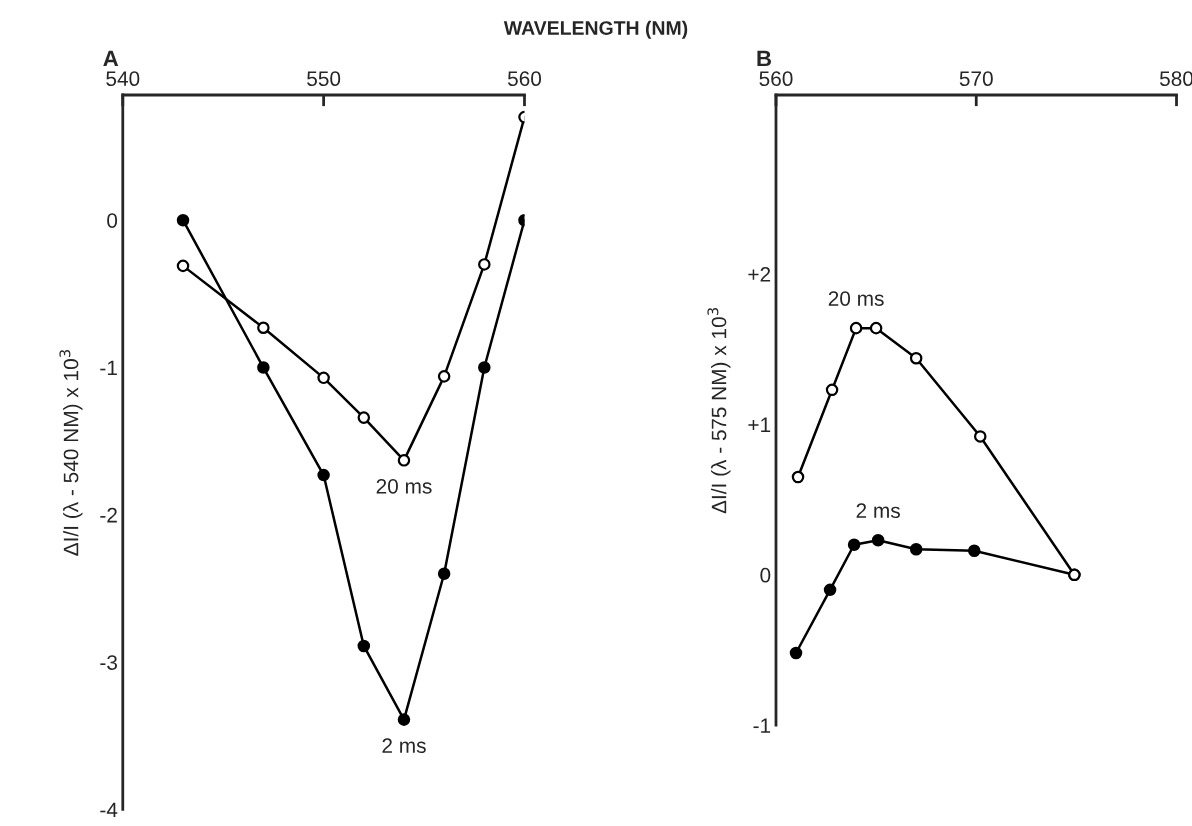 The width and height of the screenshot is (1192, 826). Describe the element at coordinates (595, 29) in the screenshot. I see `x-axis-title: WAVELENGTH (NM)` at that location.